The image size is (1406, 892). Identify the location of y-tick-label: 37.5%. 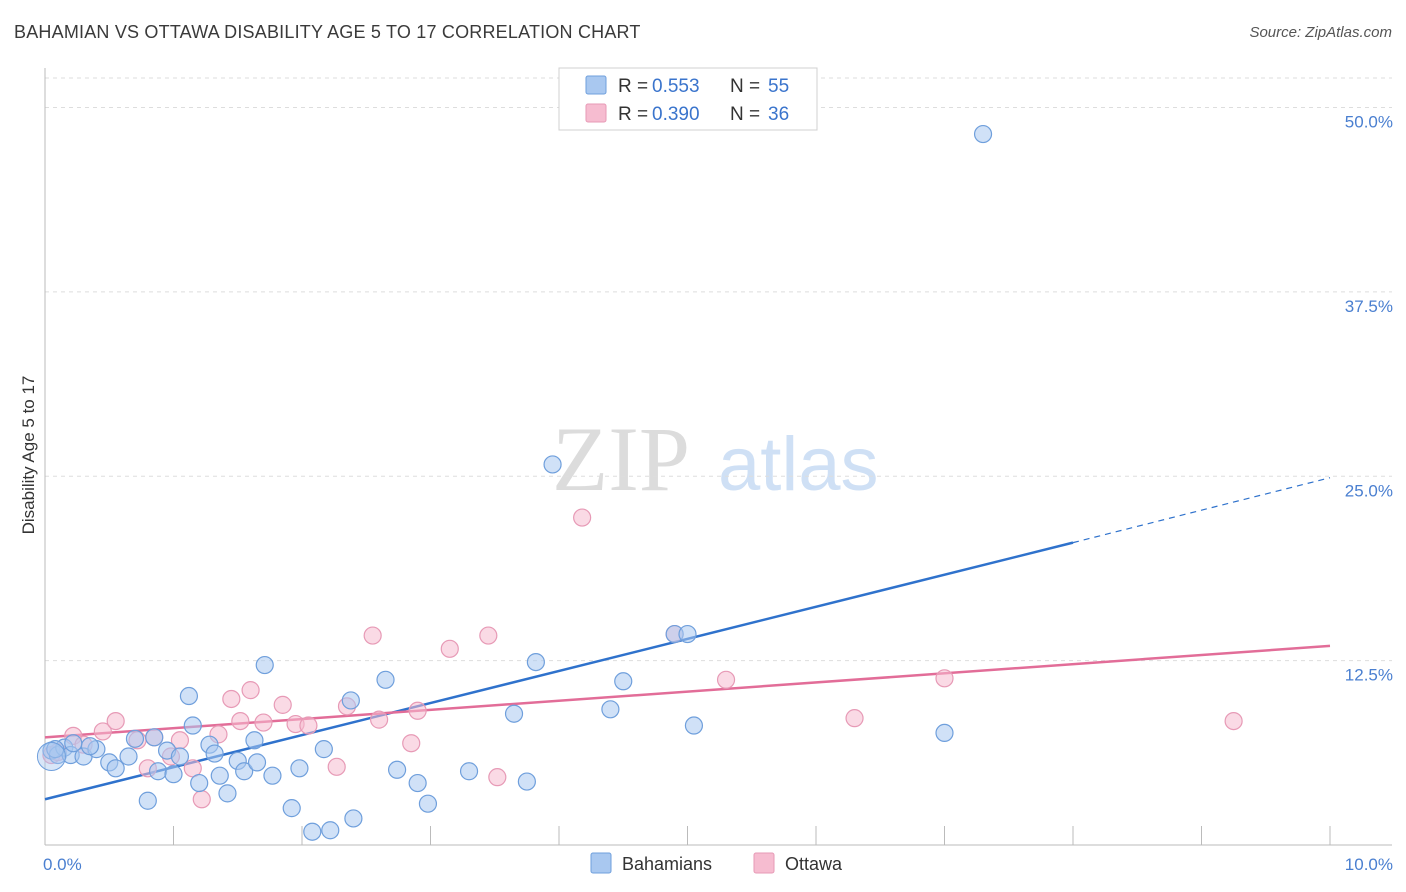
(1369, 306).